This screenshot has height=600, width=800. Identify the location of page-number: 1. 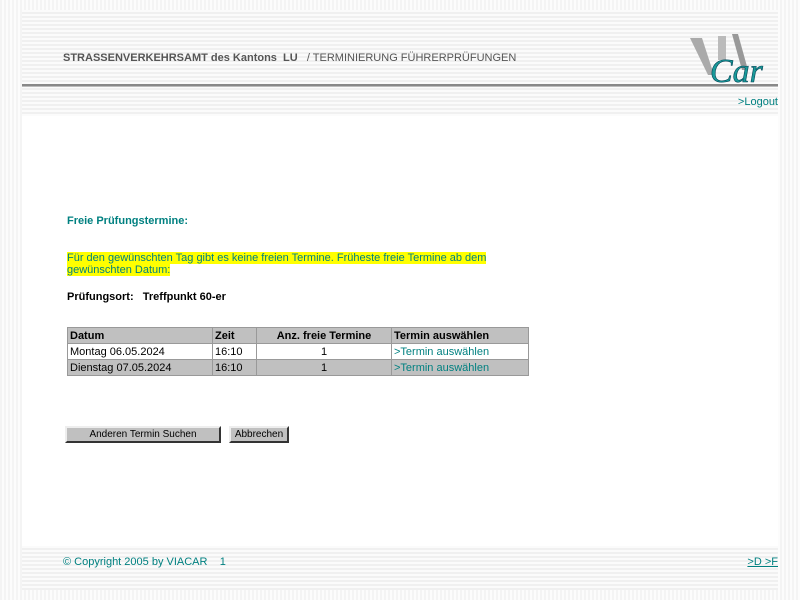
(222, 562).